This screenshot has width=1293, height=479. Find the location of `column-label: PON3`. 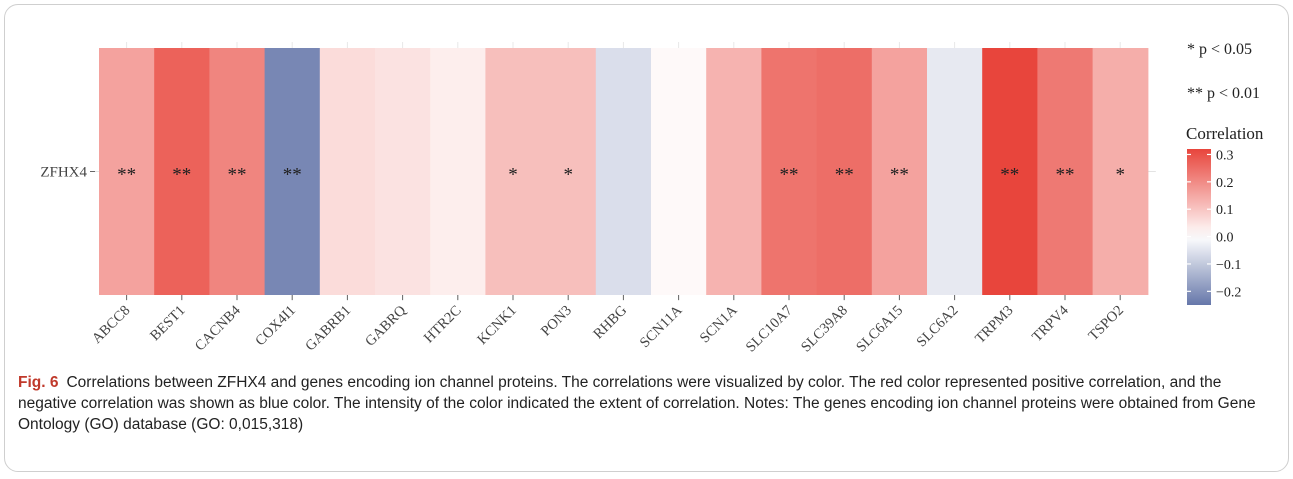

column-label: PON3 is located at coordinates (556, 321).